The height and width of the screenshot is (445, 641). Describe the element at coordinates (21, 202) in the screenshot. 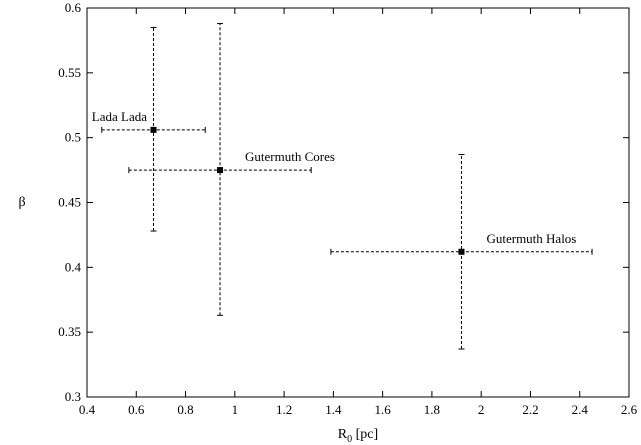

I see `y-axis-label: β` at that location.